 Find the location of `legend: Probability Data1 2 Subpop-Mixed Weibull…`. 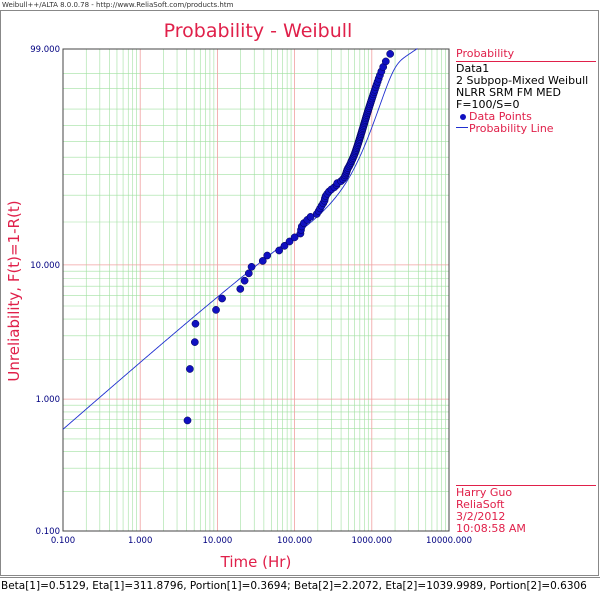

legend: Probability Data1 2 Subpop-Mixed Weibull… is located at coordinates (526, 91).